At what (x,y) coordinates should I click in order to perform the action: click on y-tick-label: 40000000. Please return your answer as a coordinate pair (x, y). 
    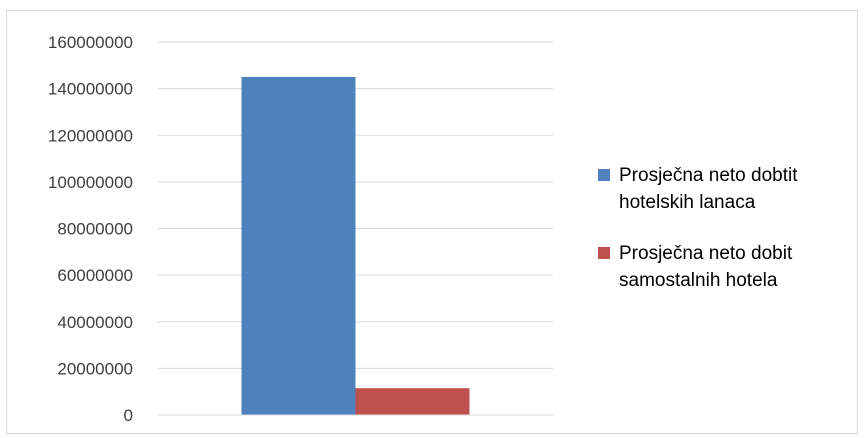
    Looking at the image, I should click on (95, 322).